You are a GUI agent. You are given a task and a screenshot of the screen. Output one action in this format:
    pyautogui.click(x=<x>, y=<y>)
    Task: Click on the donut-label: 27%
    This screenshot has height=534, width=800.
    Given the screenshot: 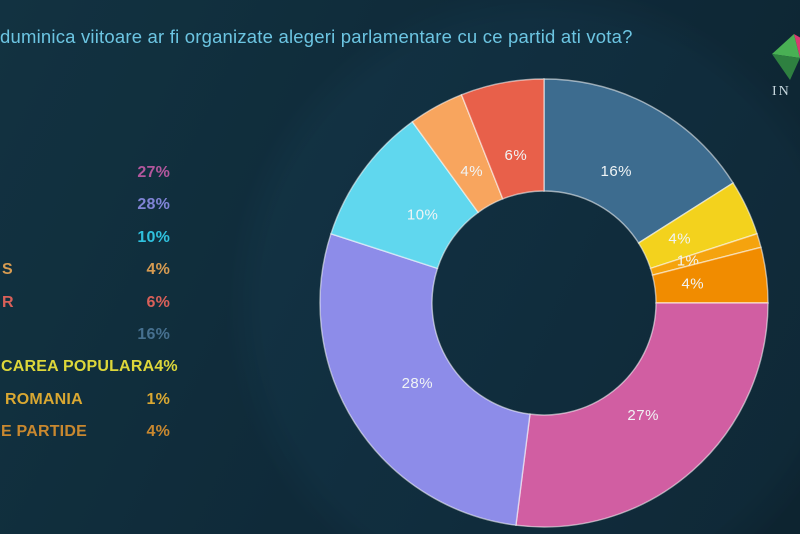 What is the action you would take?
    pyautogui.click(x=643, y=415)
    